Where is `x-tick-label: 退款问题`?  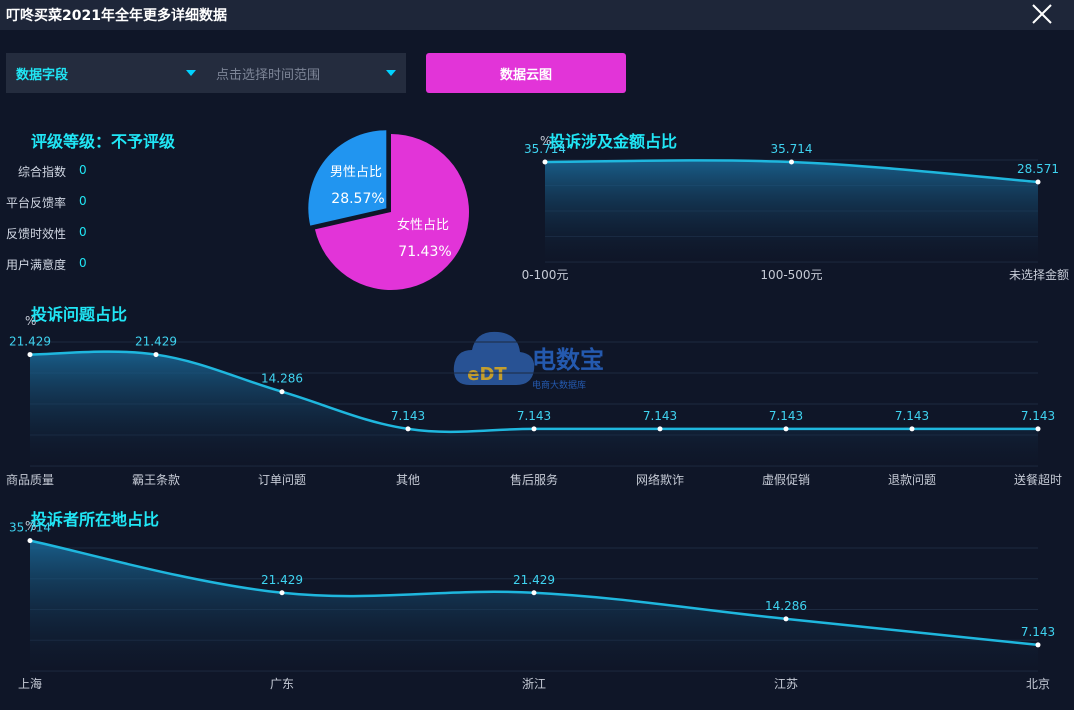 x-tick-label: 退款问题 is located at coordinates (912, 480).